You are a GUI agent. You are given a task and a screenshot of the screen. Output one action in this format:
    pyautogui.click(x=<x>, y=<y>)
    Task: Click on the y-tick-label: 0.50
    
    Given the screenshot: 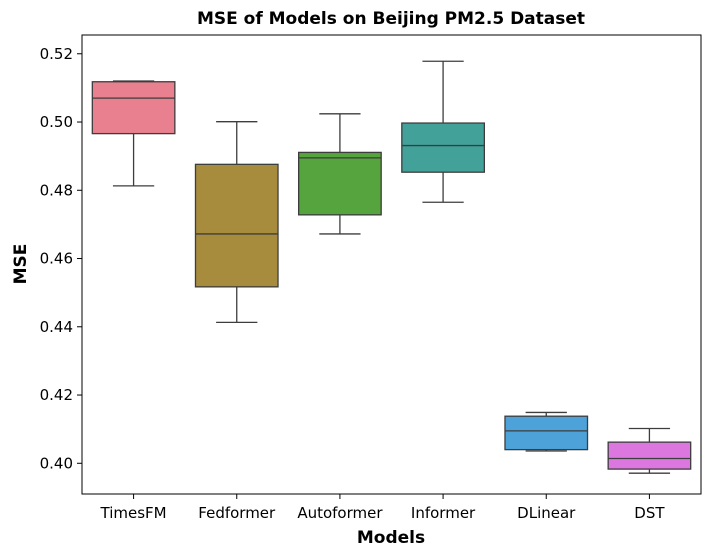 What is the action you would take?
    pyautogui.click(x=56, y=122)
    